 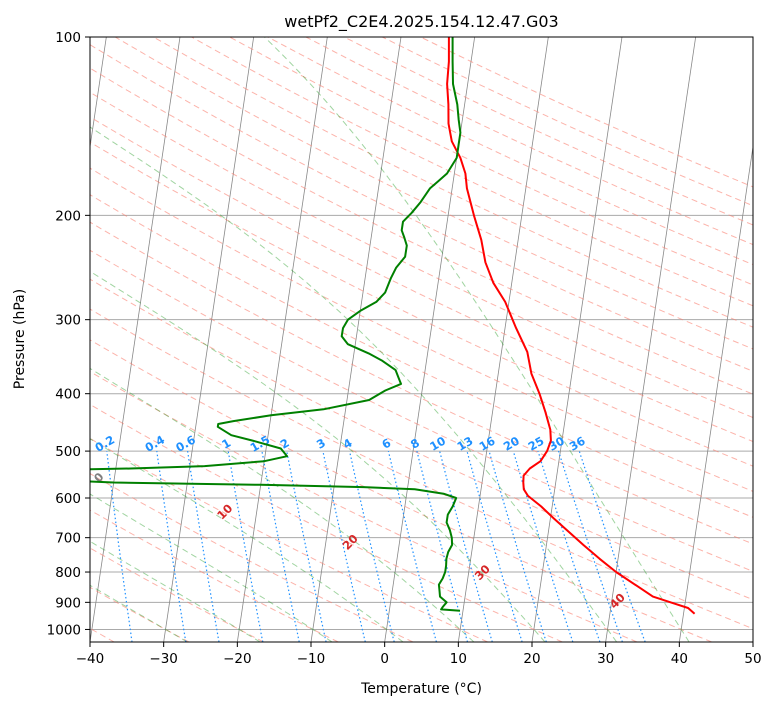 I want to click on x-axis-title: Temperature (°C), so click(x=421, y=689).